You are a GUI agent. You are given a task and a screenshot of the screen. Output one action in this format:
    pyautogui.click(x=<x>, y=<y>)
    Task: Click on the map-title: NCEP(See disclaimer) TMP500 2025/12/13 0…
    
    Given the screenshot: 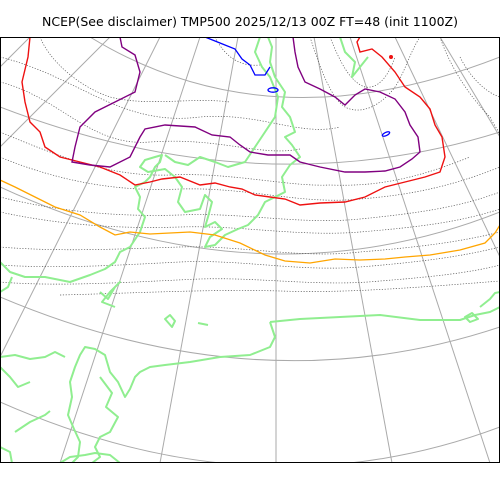 What is the action you would take?
    pyautogui.click(x=249, y=21)
    